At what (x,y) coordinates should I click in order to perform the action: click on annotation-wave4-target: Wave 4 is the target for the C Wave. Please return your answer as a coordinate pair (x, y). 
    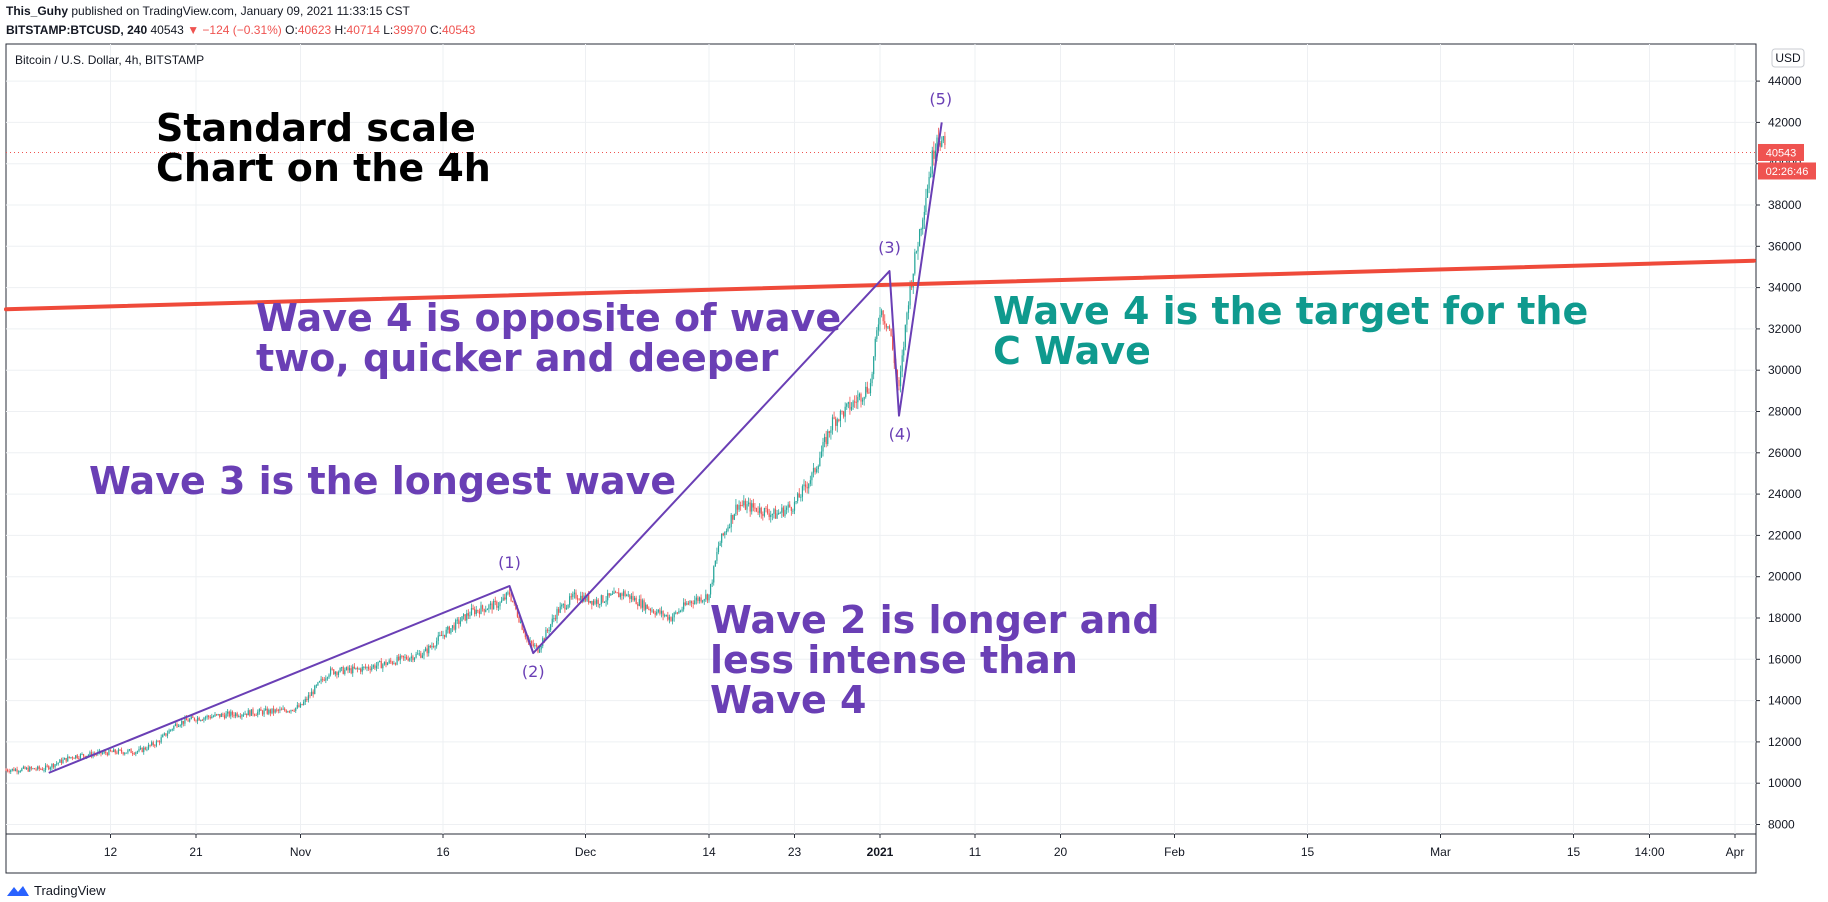
    Looking at the image, I should click on (1297, 331).